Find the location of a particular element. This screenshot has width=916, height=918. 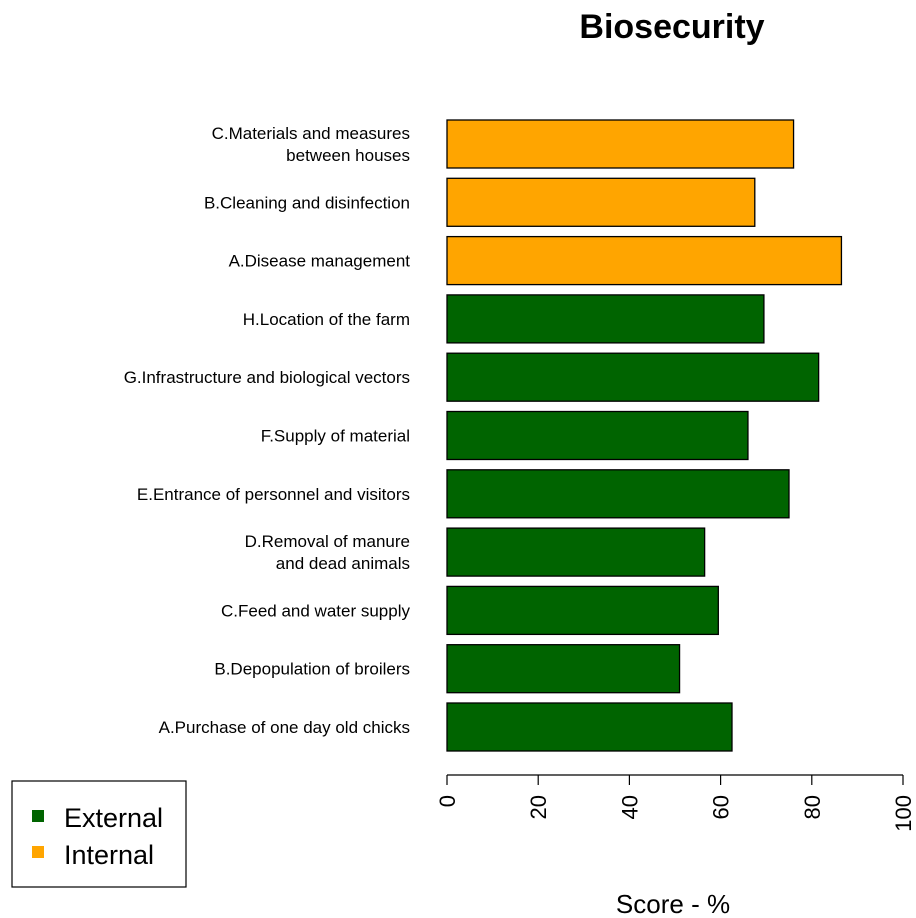

x-tick-label-0: 0 is located at coordinates (447, 801).